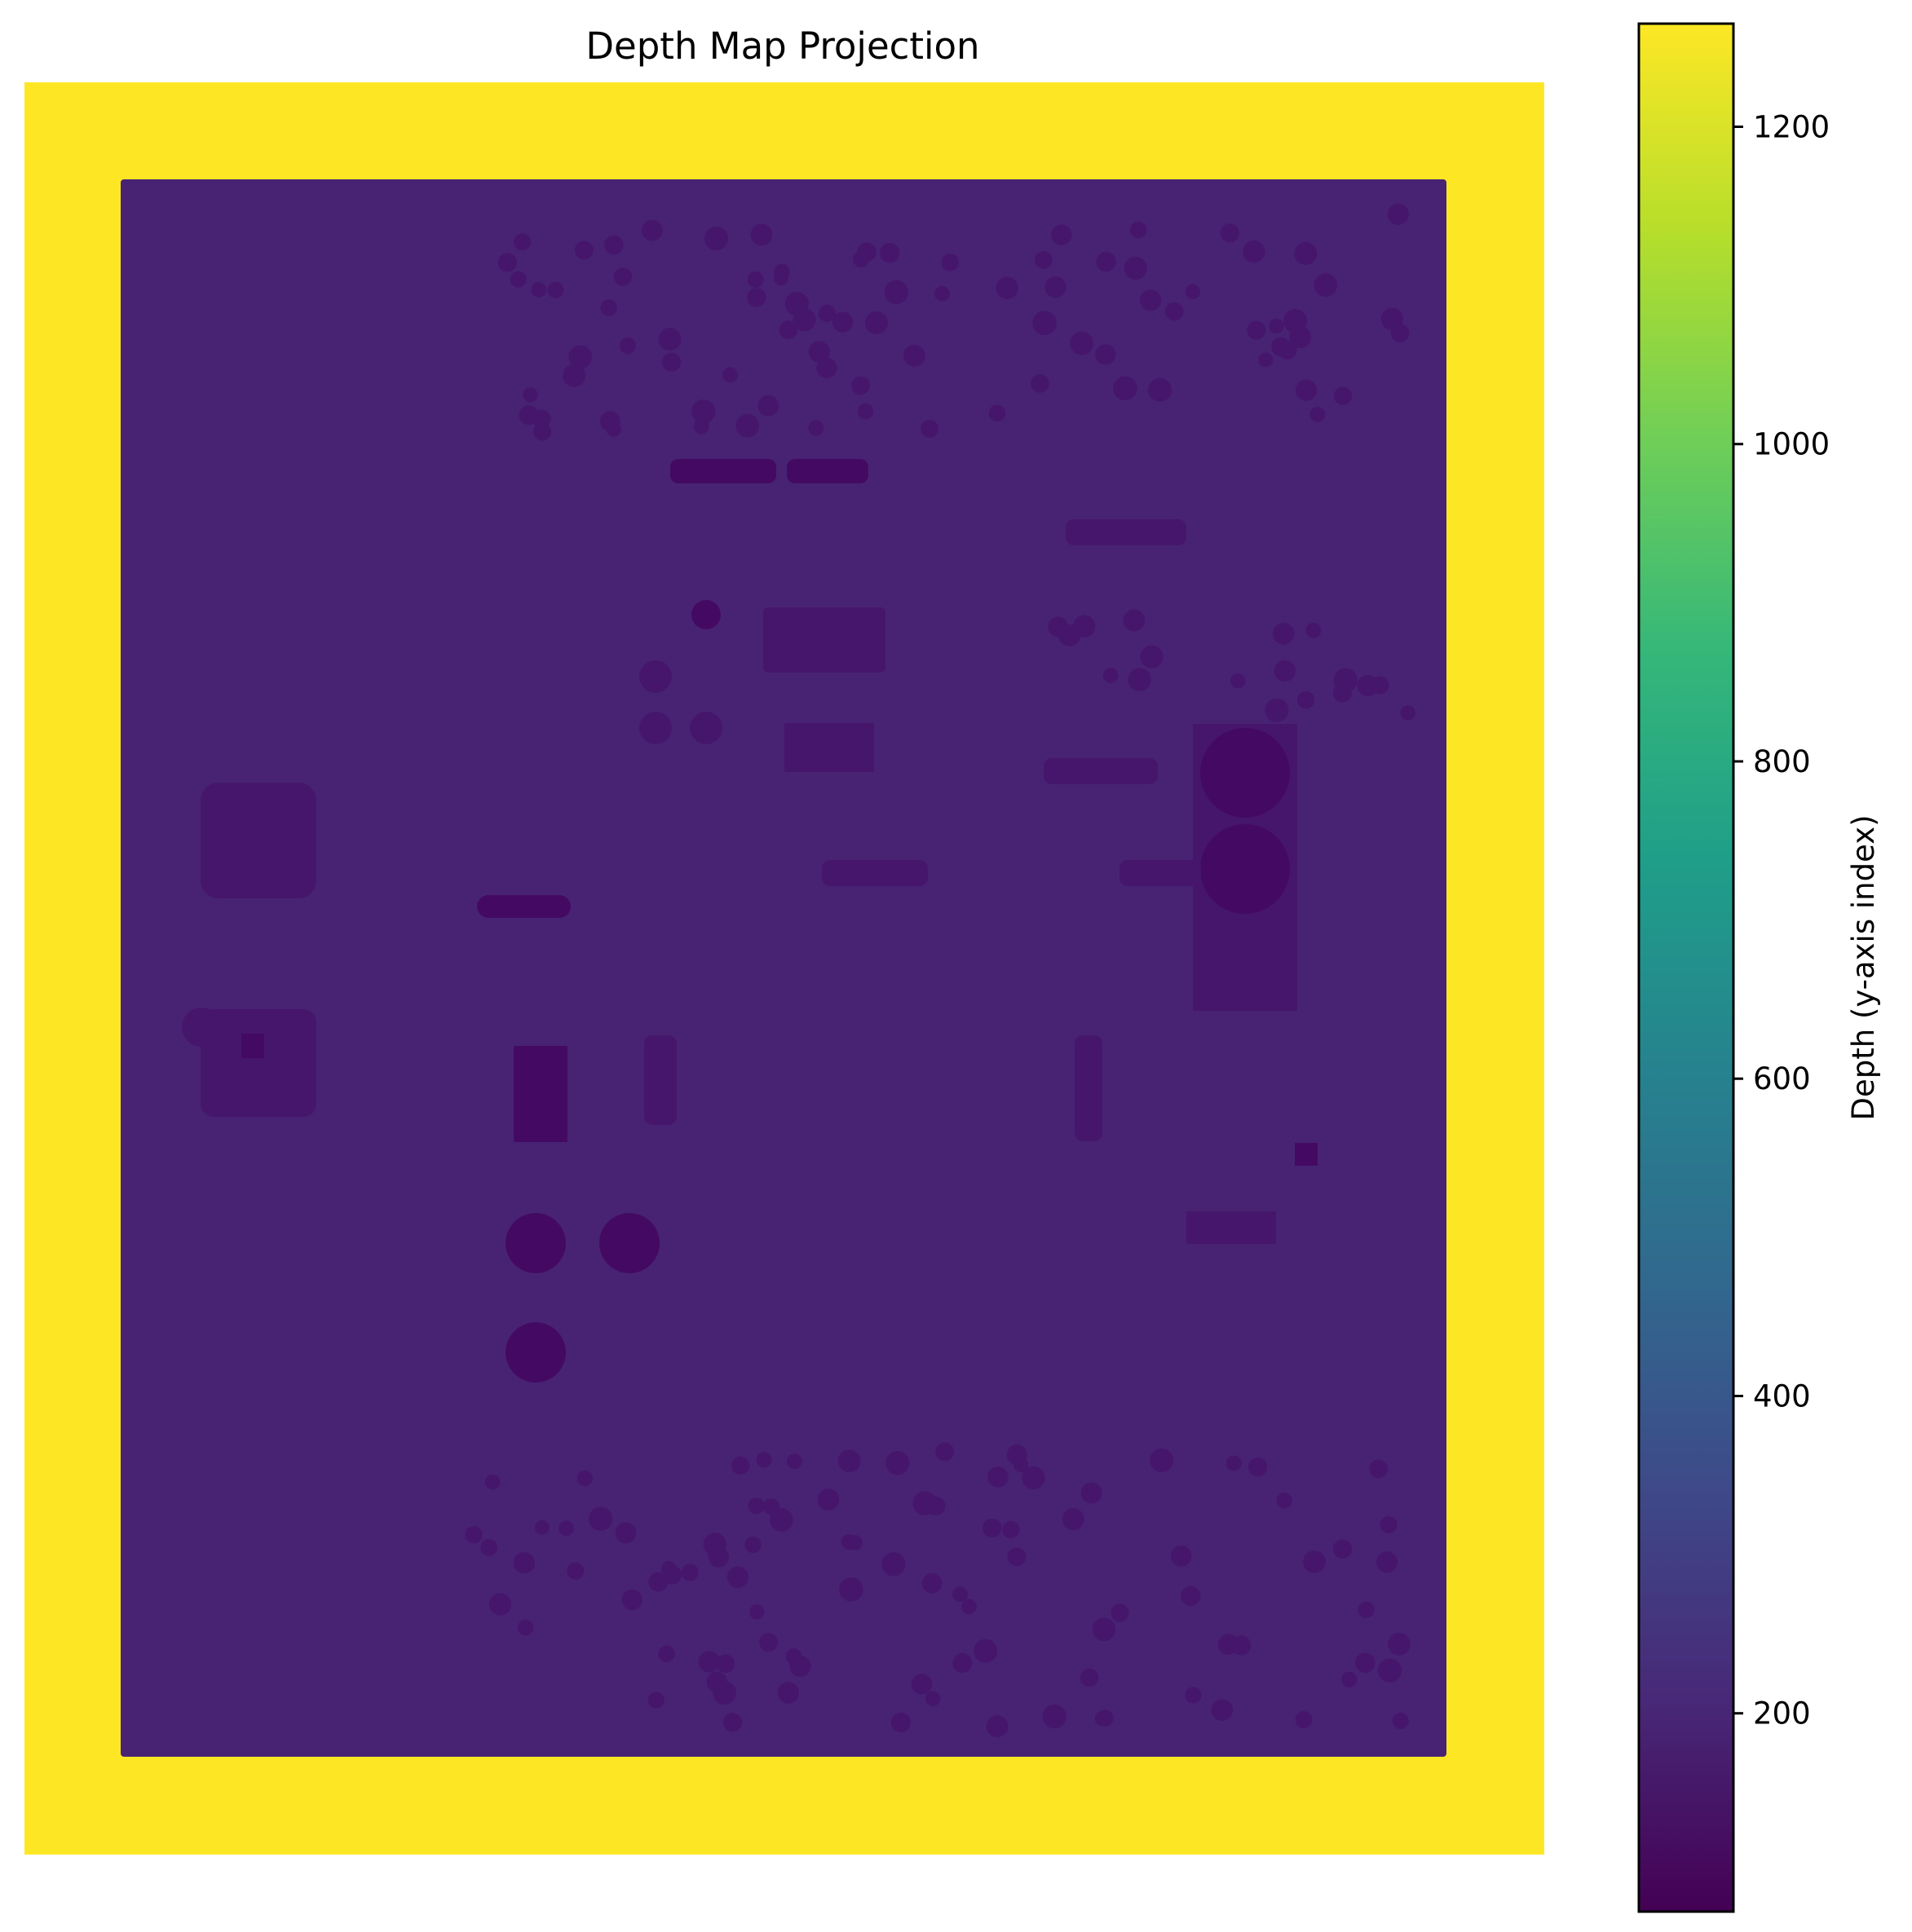  I want to click on colorbar-tick-label: 200, so click(1782, 1713).